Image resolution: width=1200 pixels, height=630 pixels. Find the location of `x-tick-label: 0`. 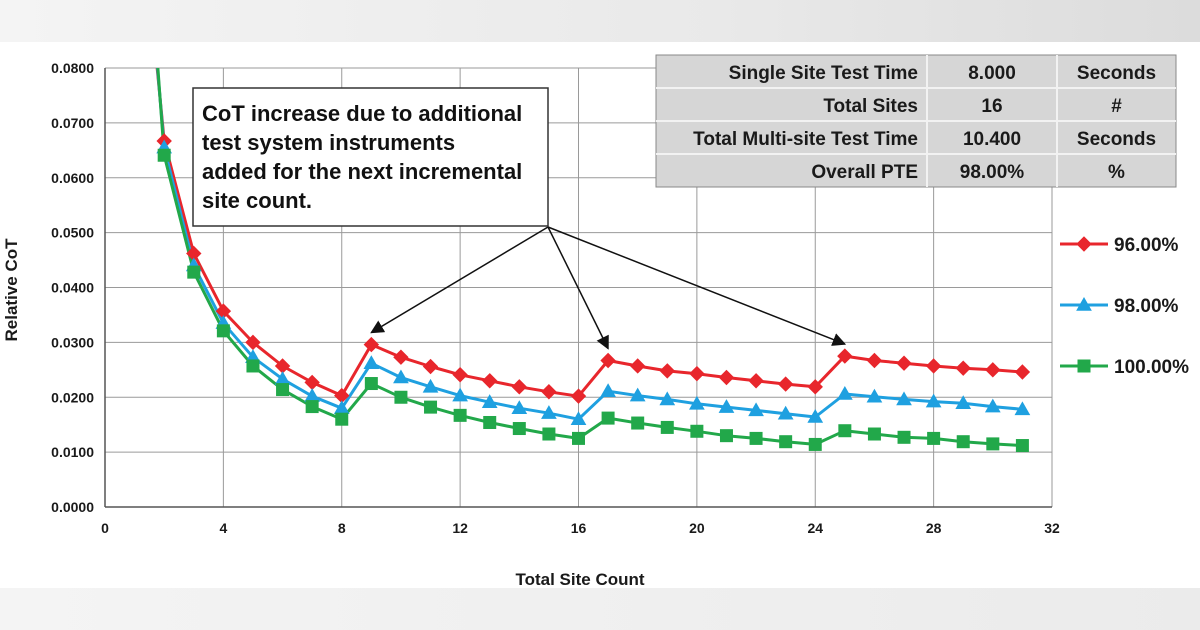

x-tick-label: 0 is located at coordinates (105, 528).